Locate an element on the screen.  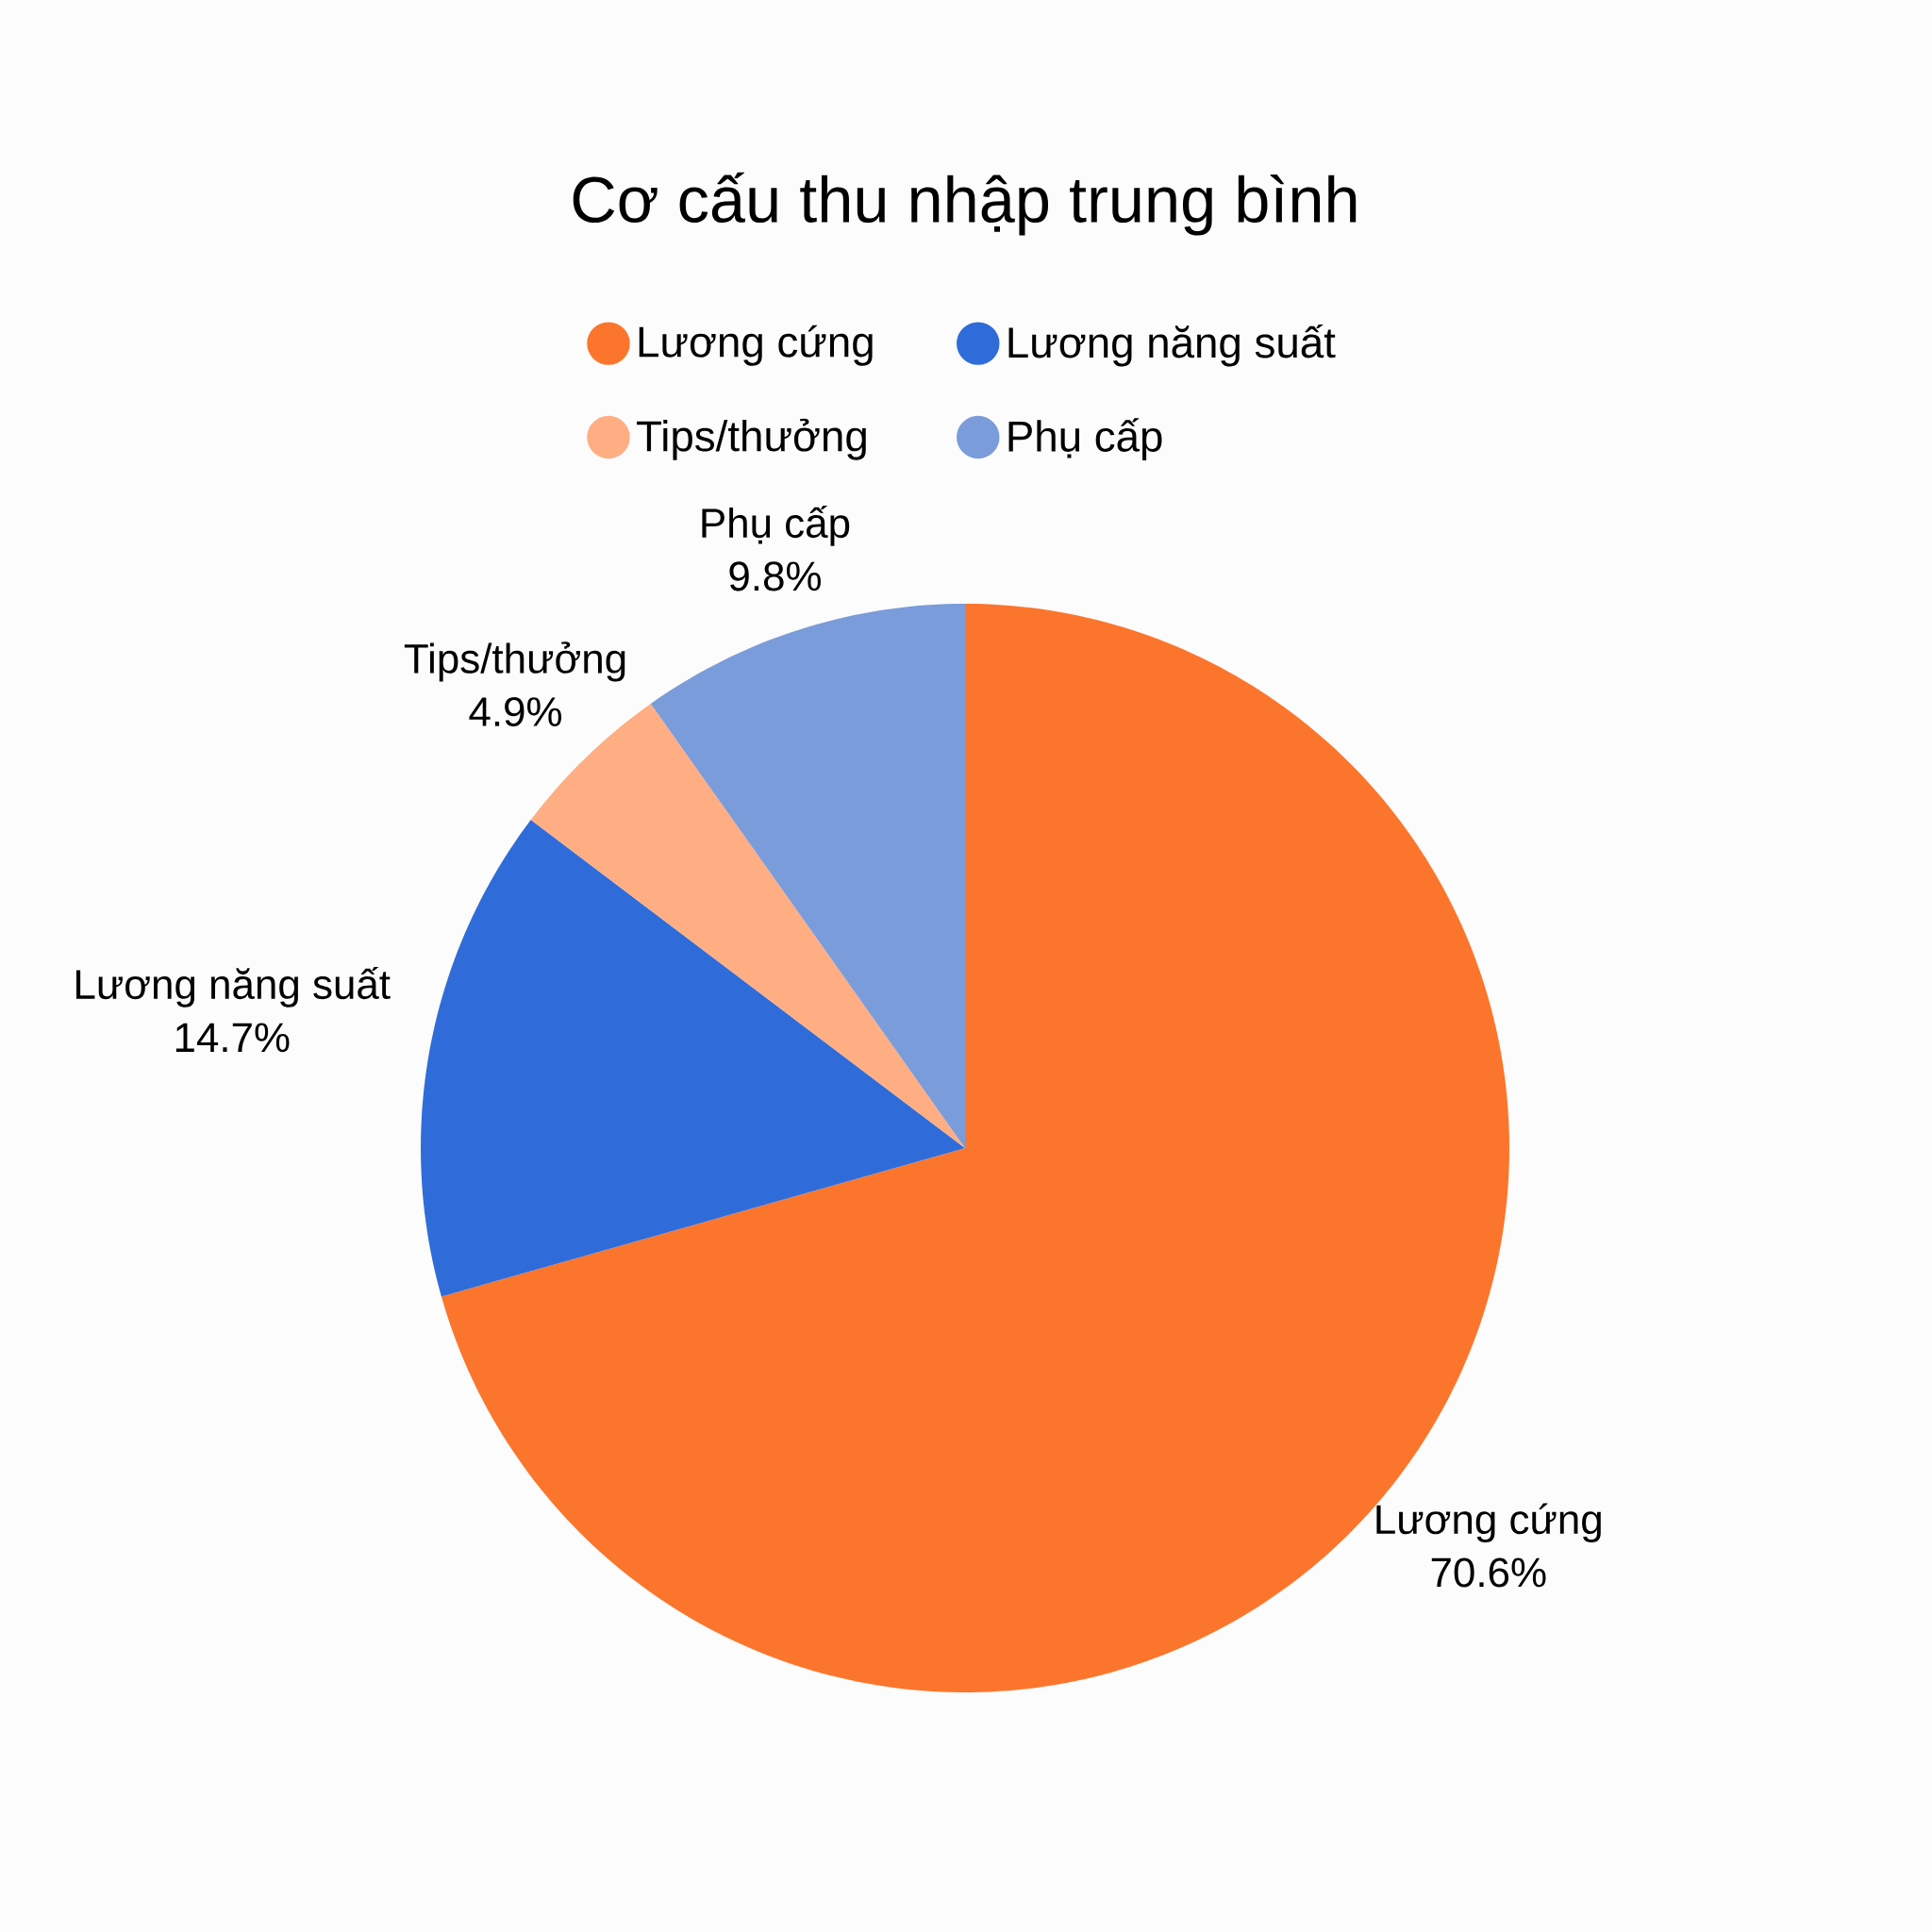
slice-label: Tips/thưởng is located at coordinates (514, 661).